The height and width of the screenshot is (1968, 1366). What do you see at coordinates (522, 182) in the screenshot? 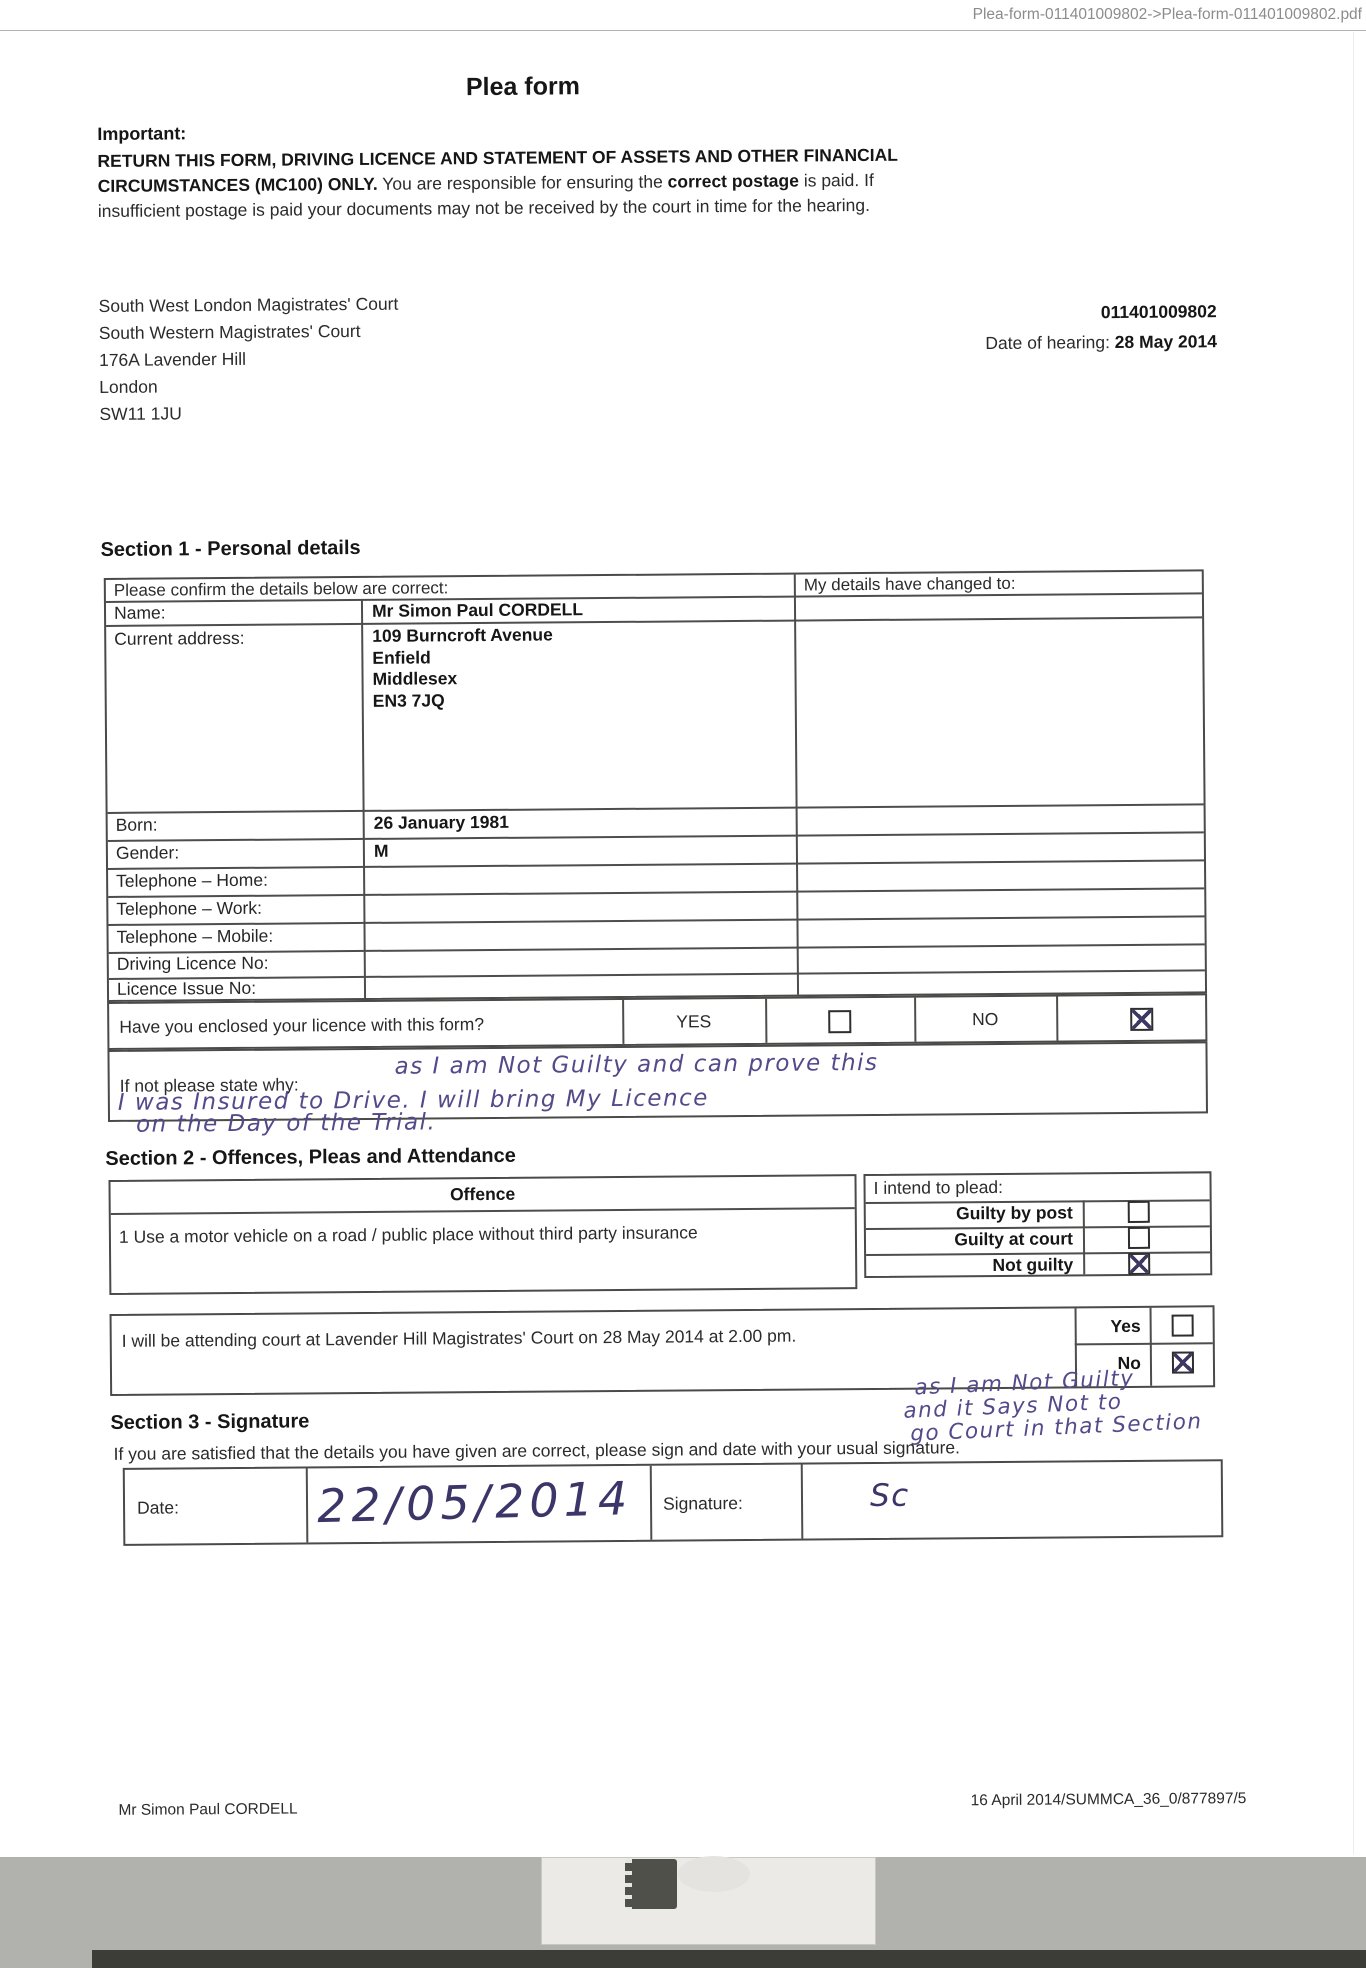
I see `important-normal-text: You are responsible for ensuring the` at bounding box center [522, 182].